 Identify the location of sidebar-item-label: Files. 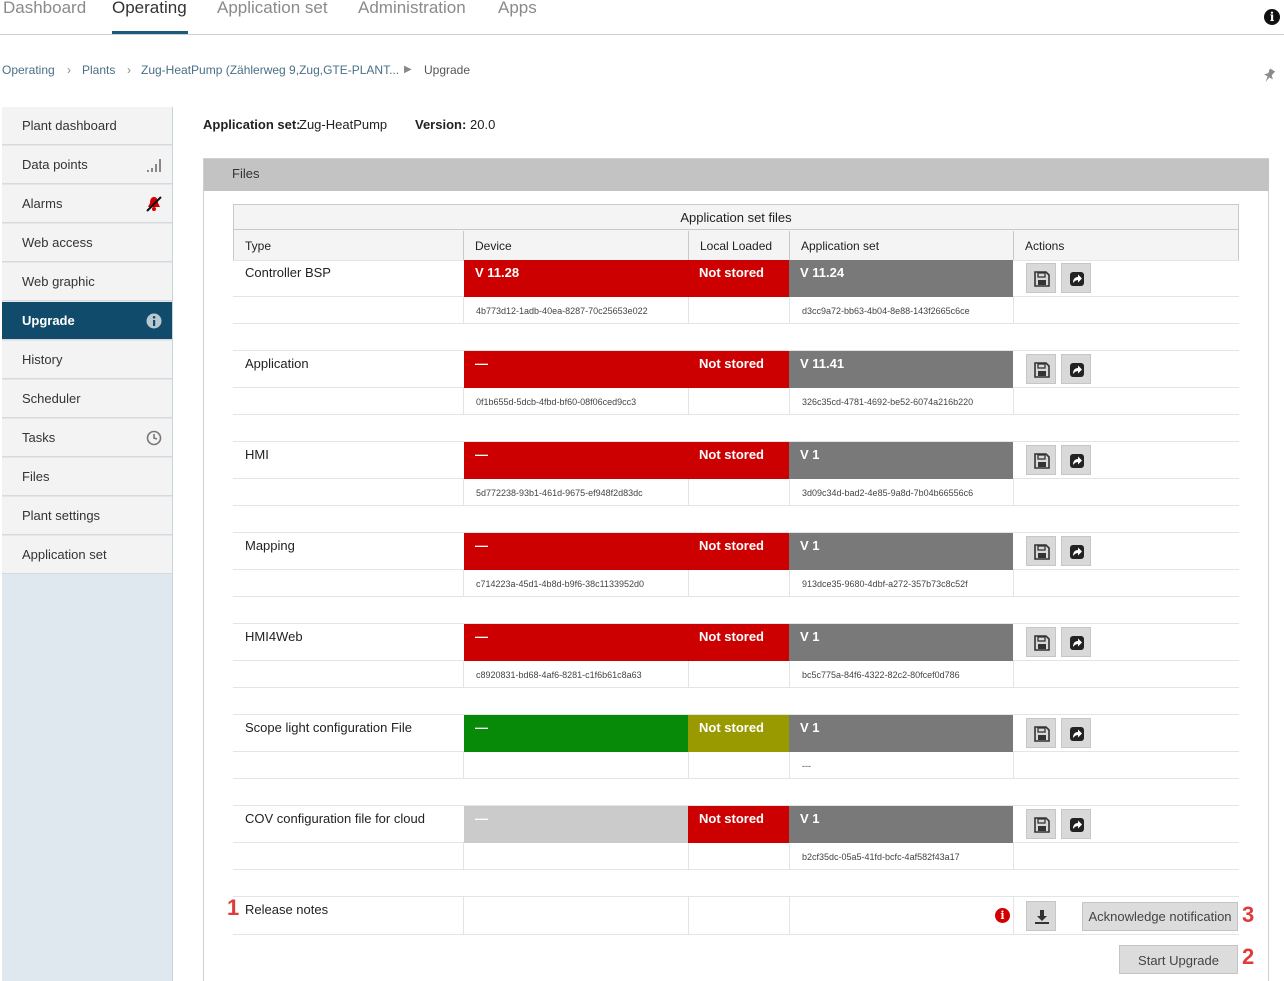
(36, 476).